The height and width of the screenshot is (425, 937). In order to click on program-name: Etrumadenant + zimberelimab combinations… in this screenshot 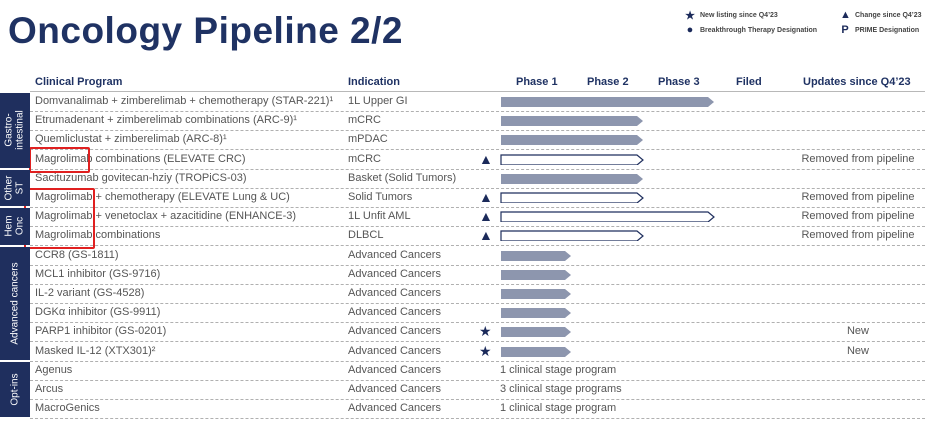, I will do `click(166, 120)`.